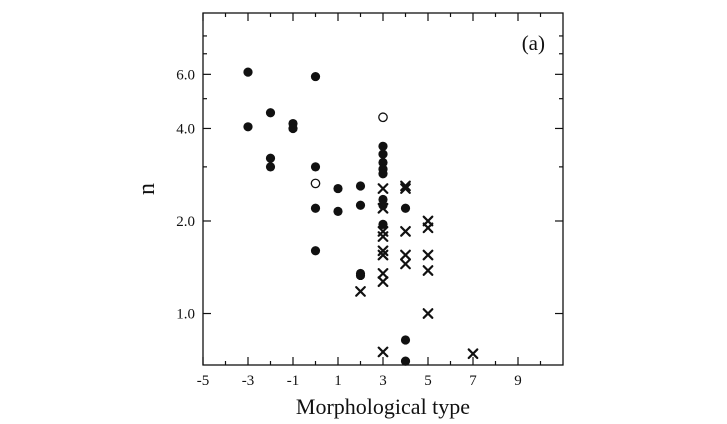 The height and width of the screenshot is (424, 727). What do you see at coordinates (383, 381) in the screenshot?
I see `x-tick-label: 3` at bounding box center [383, 381].